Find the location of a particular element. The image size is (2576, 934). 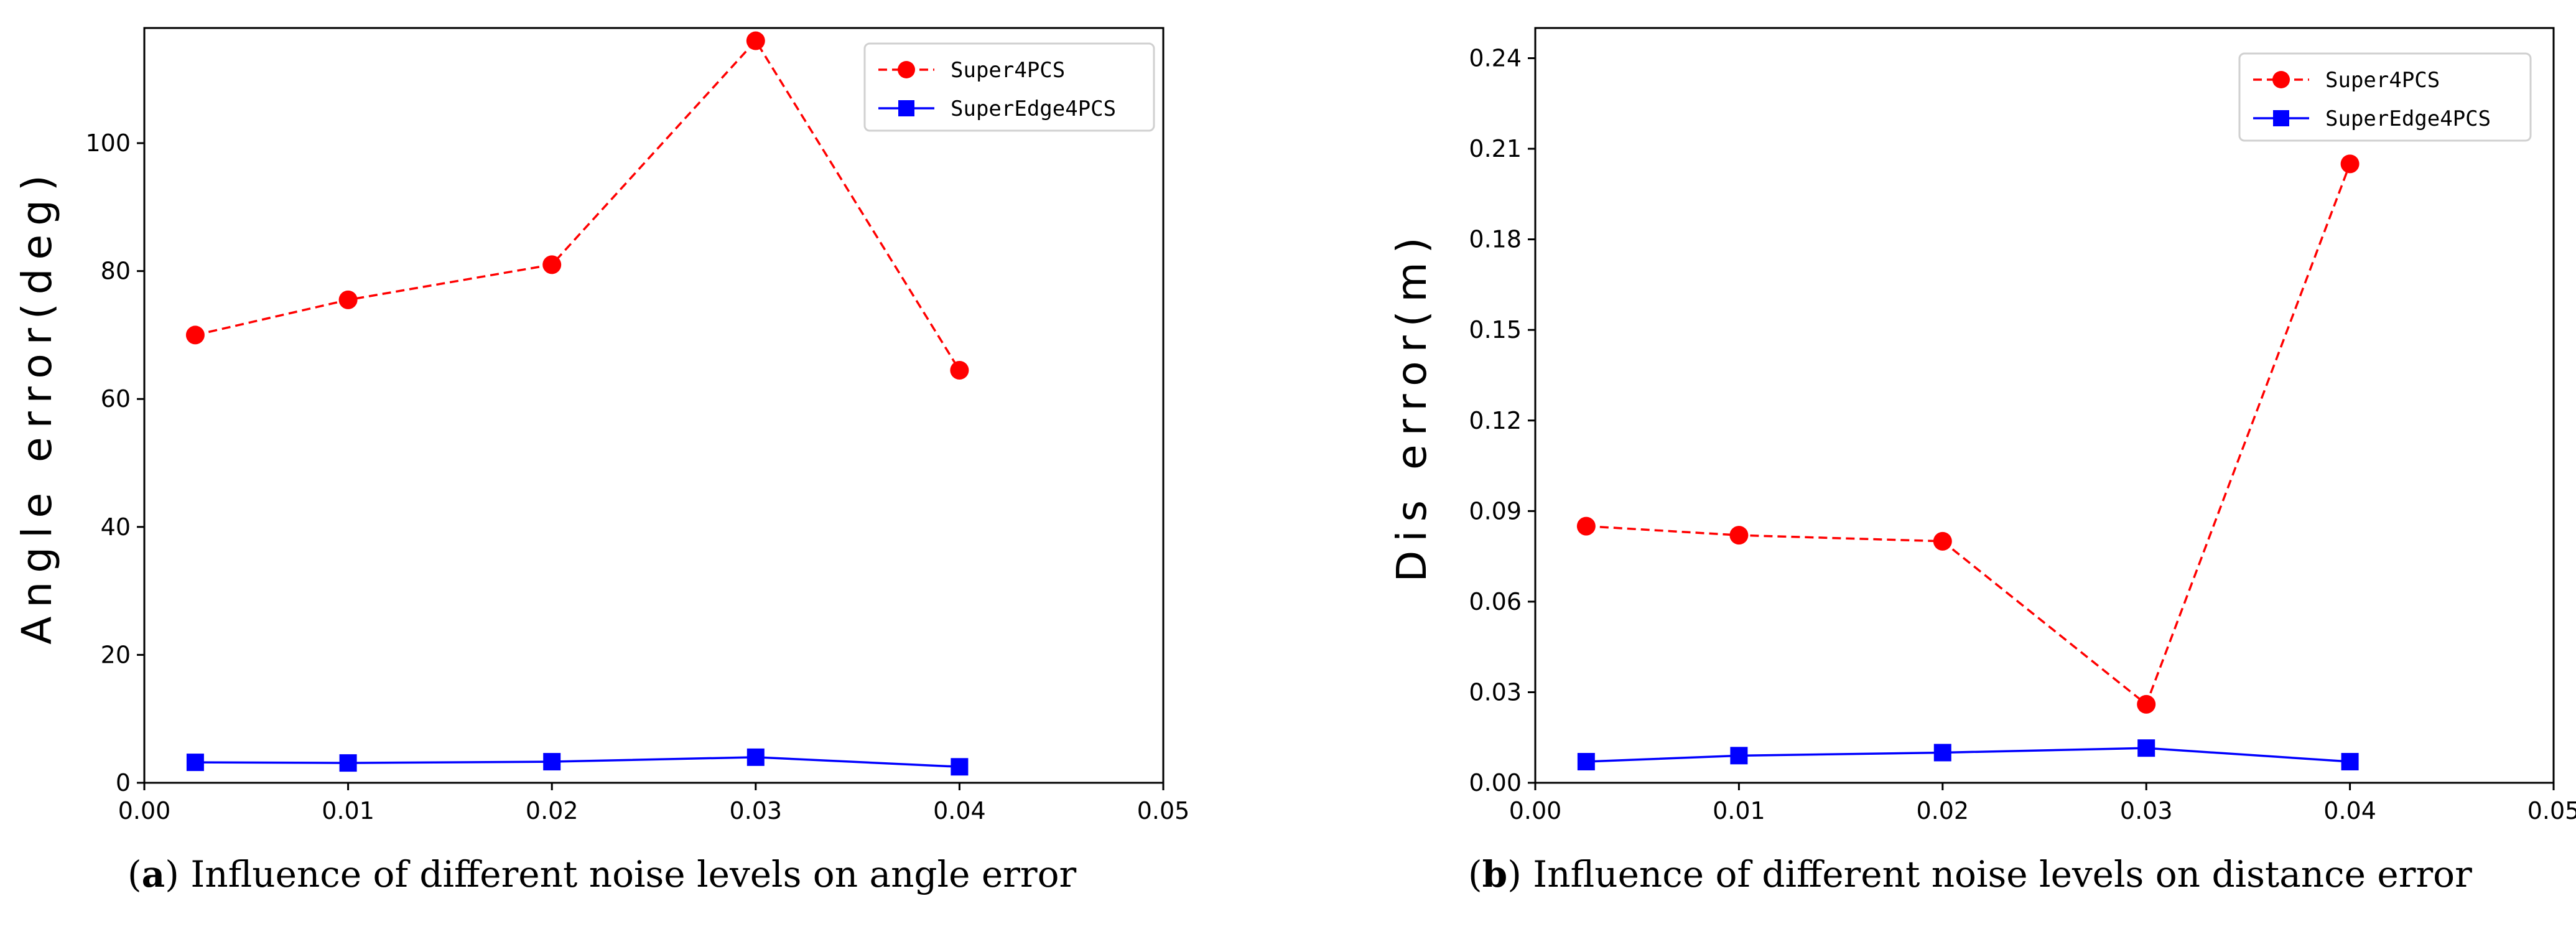

y-tick-label: 0.03 is located at coordinates (1495, 692).